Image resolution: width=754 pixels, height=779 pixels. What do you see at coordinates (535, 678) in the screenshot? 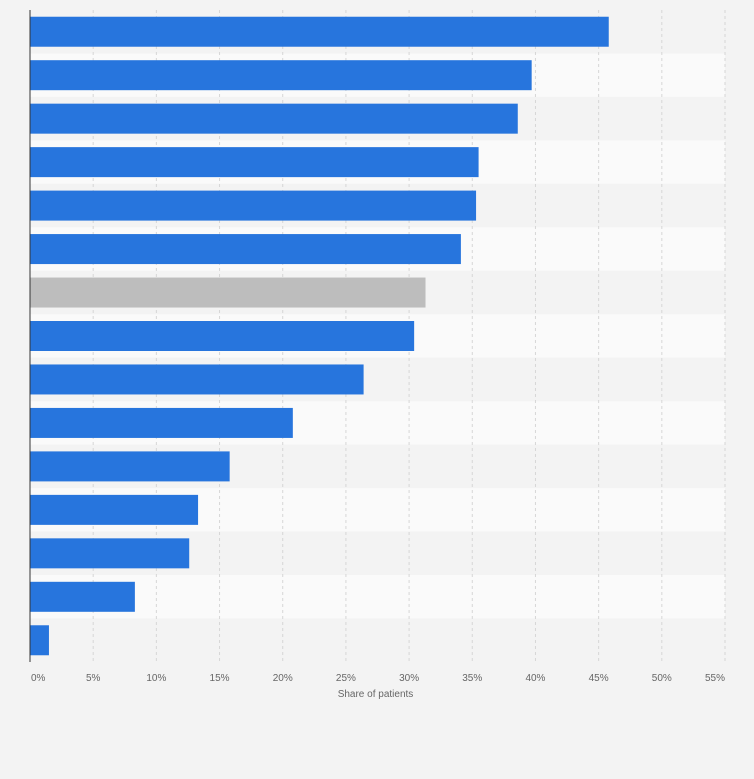
I see `x-tick-label: 40%` at bounding box center [535, 678].